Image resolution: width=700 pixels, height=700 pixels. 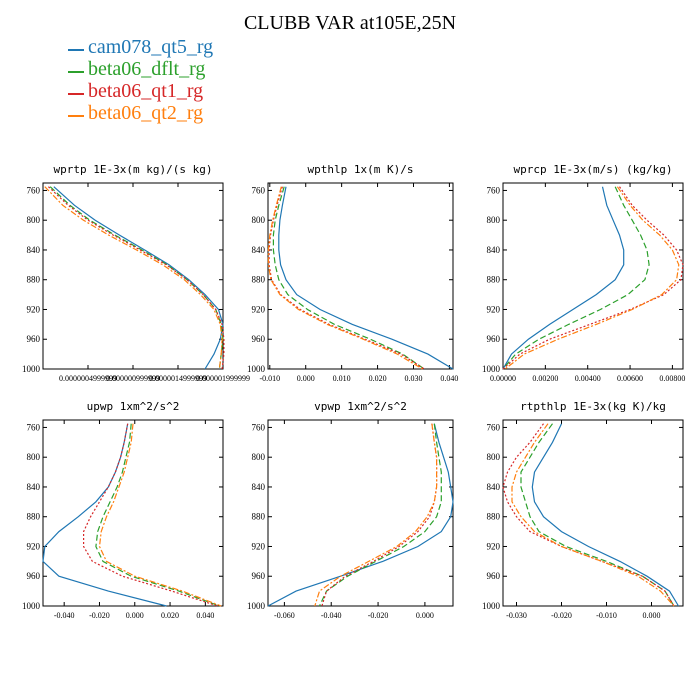 What do you see at coordinates (516, 615) in the screenshot?
I see `x-tick-label: -0.030` at bounding box center [516, 615].